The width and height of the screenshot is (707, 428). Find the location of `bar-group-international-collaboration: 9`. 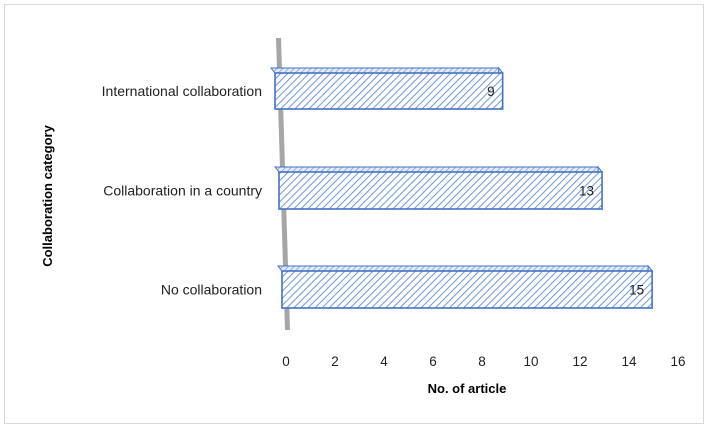

bar-group-international-collaboration: 9 is located at coordinates (386, 88).